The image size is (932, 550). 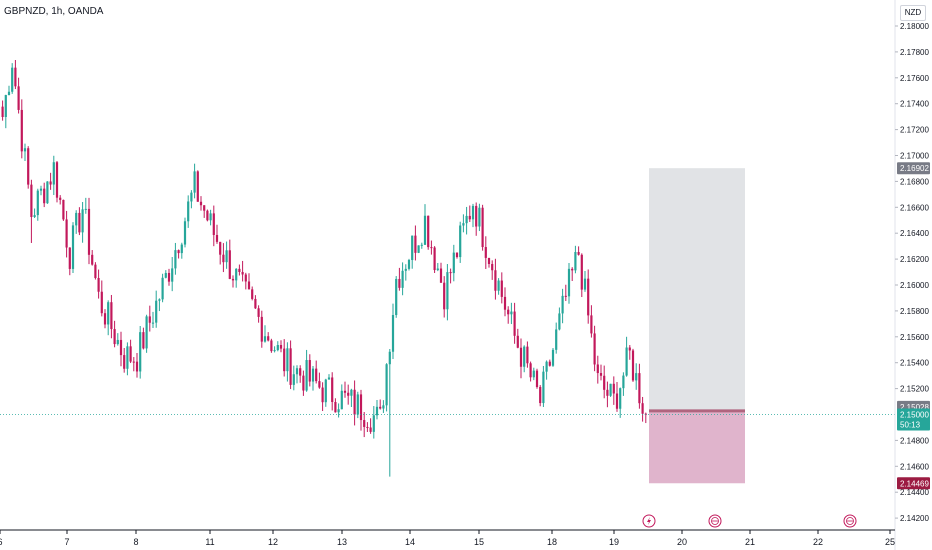 I want to click on time-tick-label: 25, so click(x=890, y=542).